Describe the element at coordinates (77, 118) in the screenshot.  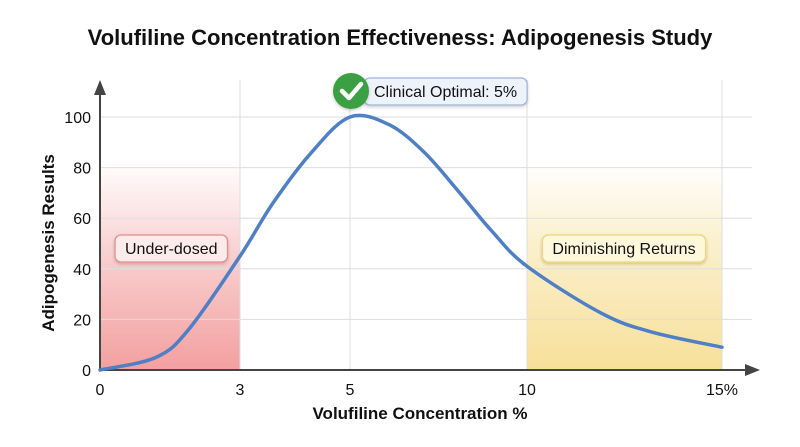
I see `y-tick-label: 100` at that location.